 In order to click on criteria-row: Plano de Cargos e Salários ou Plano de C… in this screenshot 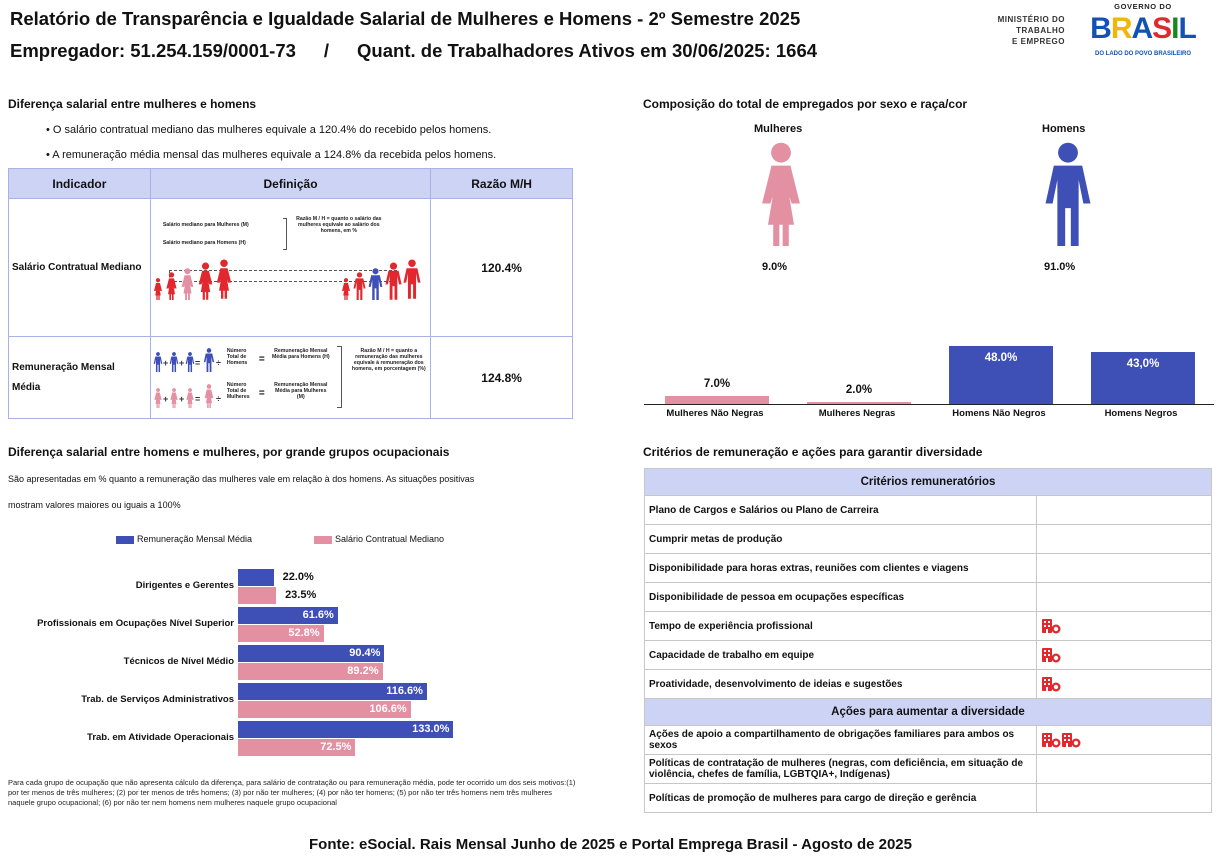, I will do `click(928, 510)`.